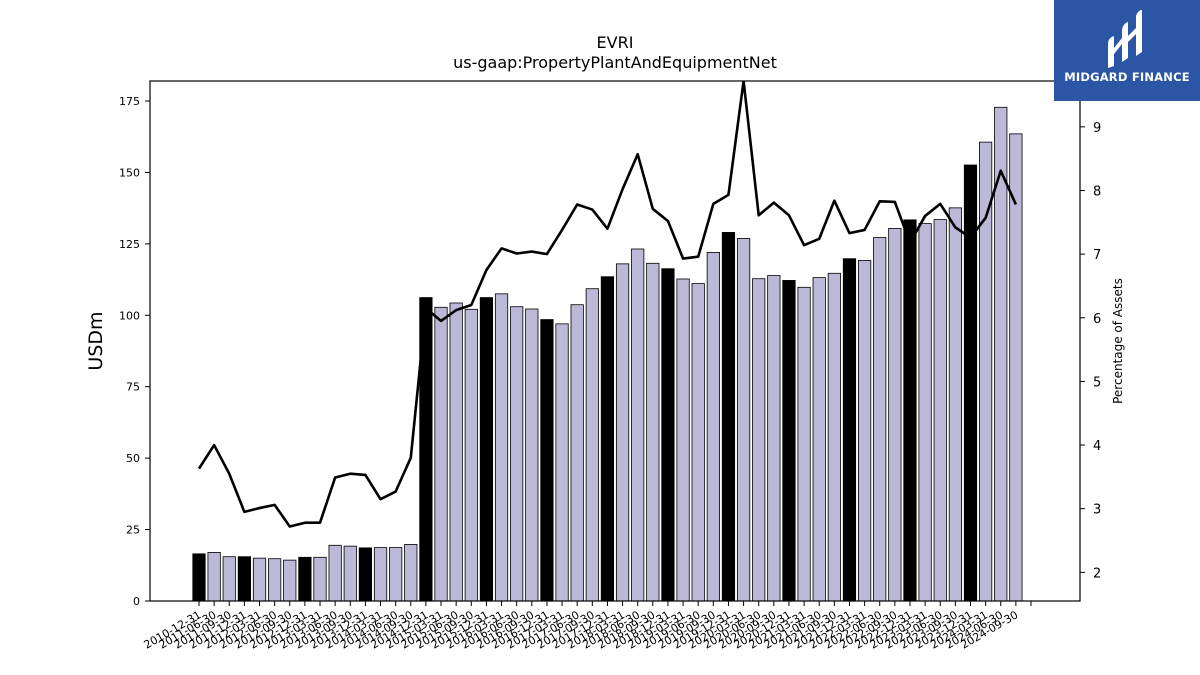 The width and height of the screenshot is (1200, 675). What do you see at coordinates (1097, 510) in the screenshot?
I see `y2-tick-label: 3` at bounding box center [1097, 510].